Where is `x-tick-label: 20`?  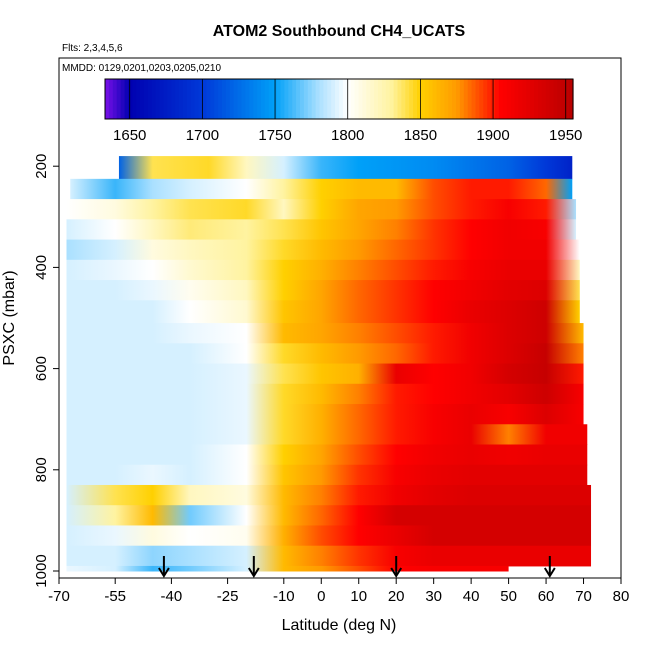
x-tick-label: 20 is located at coordinates (396, 596).